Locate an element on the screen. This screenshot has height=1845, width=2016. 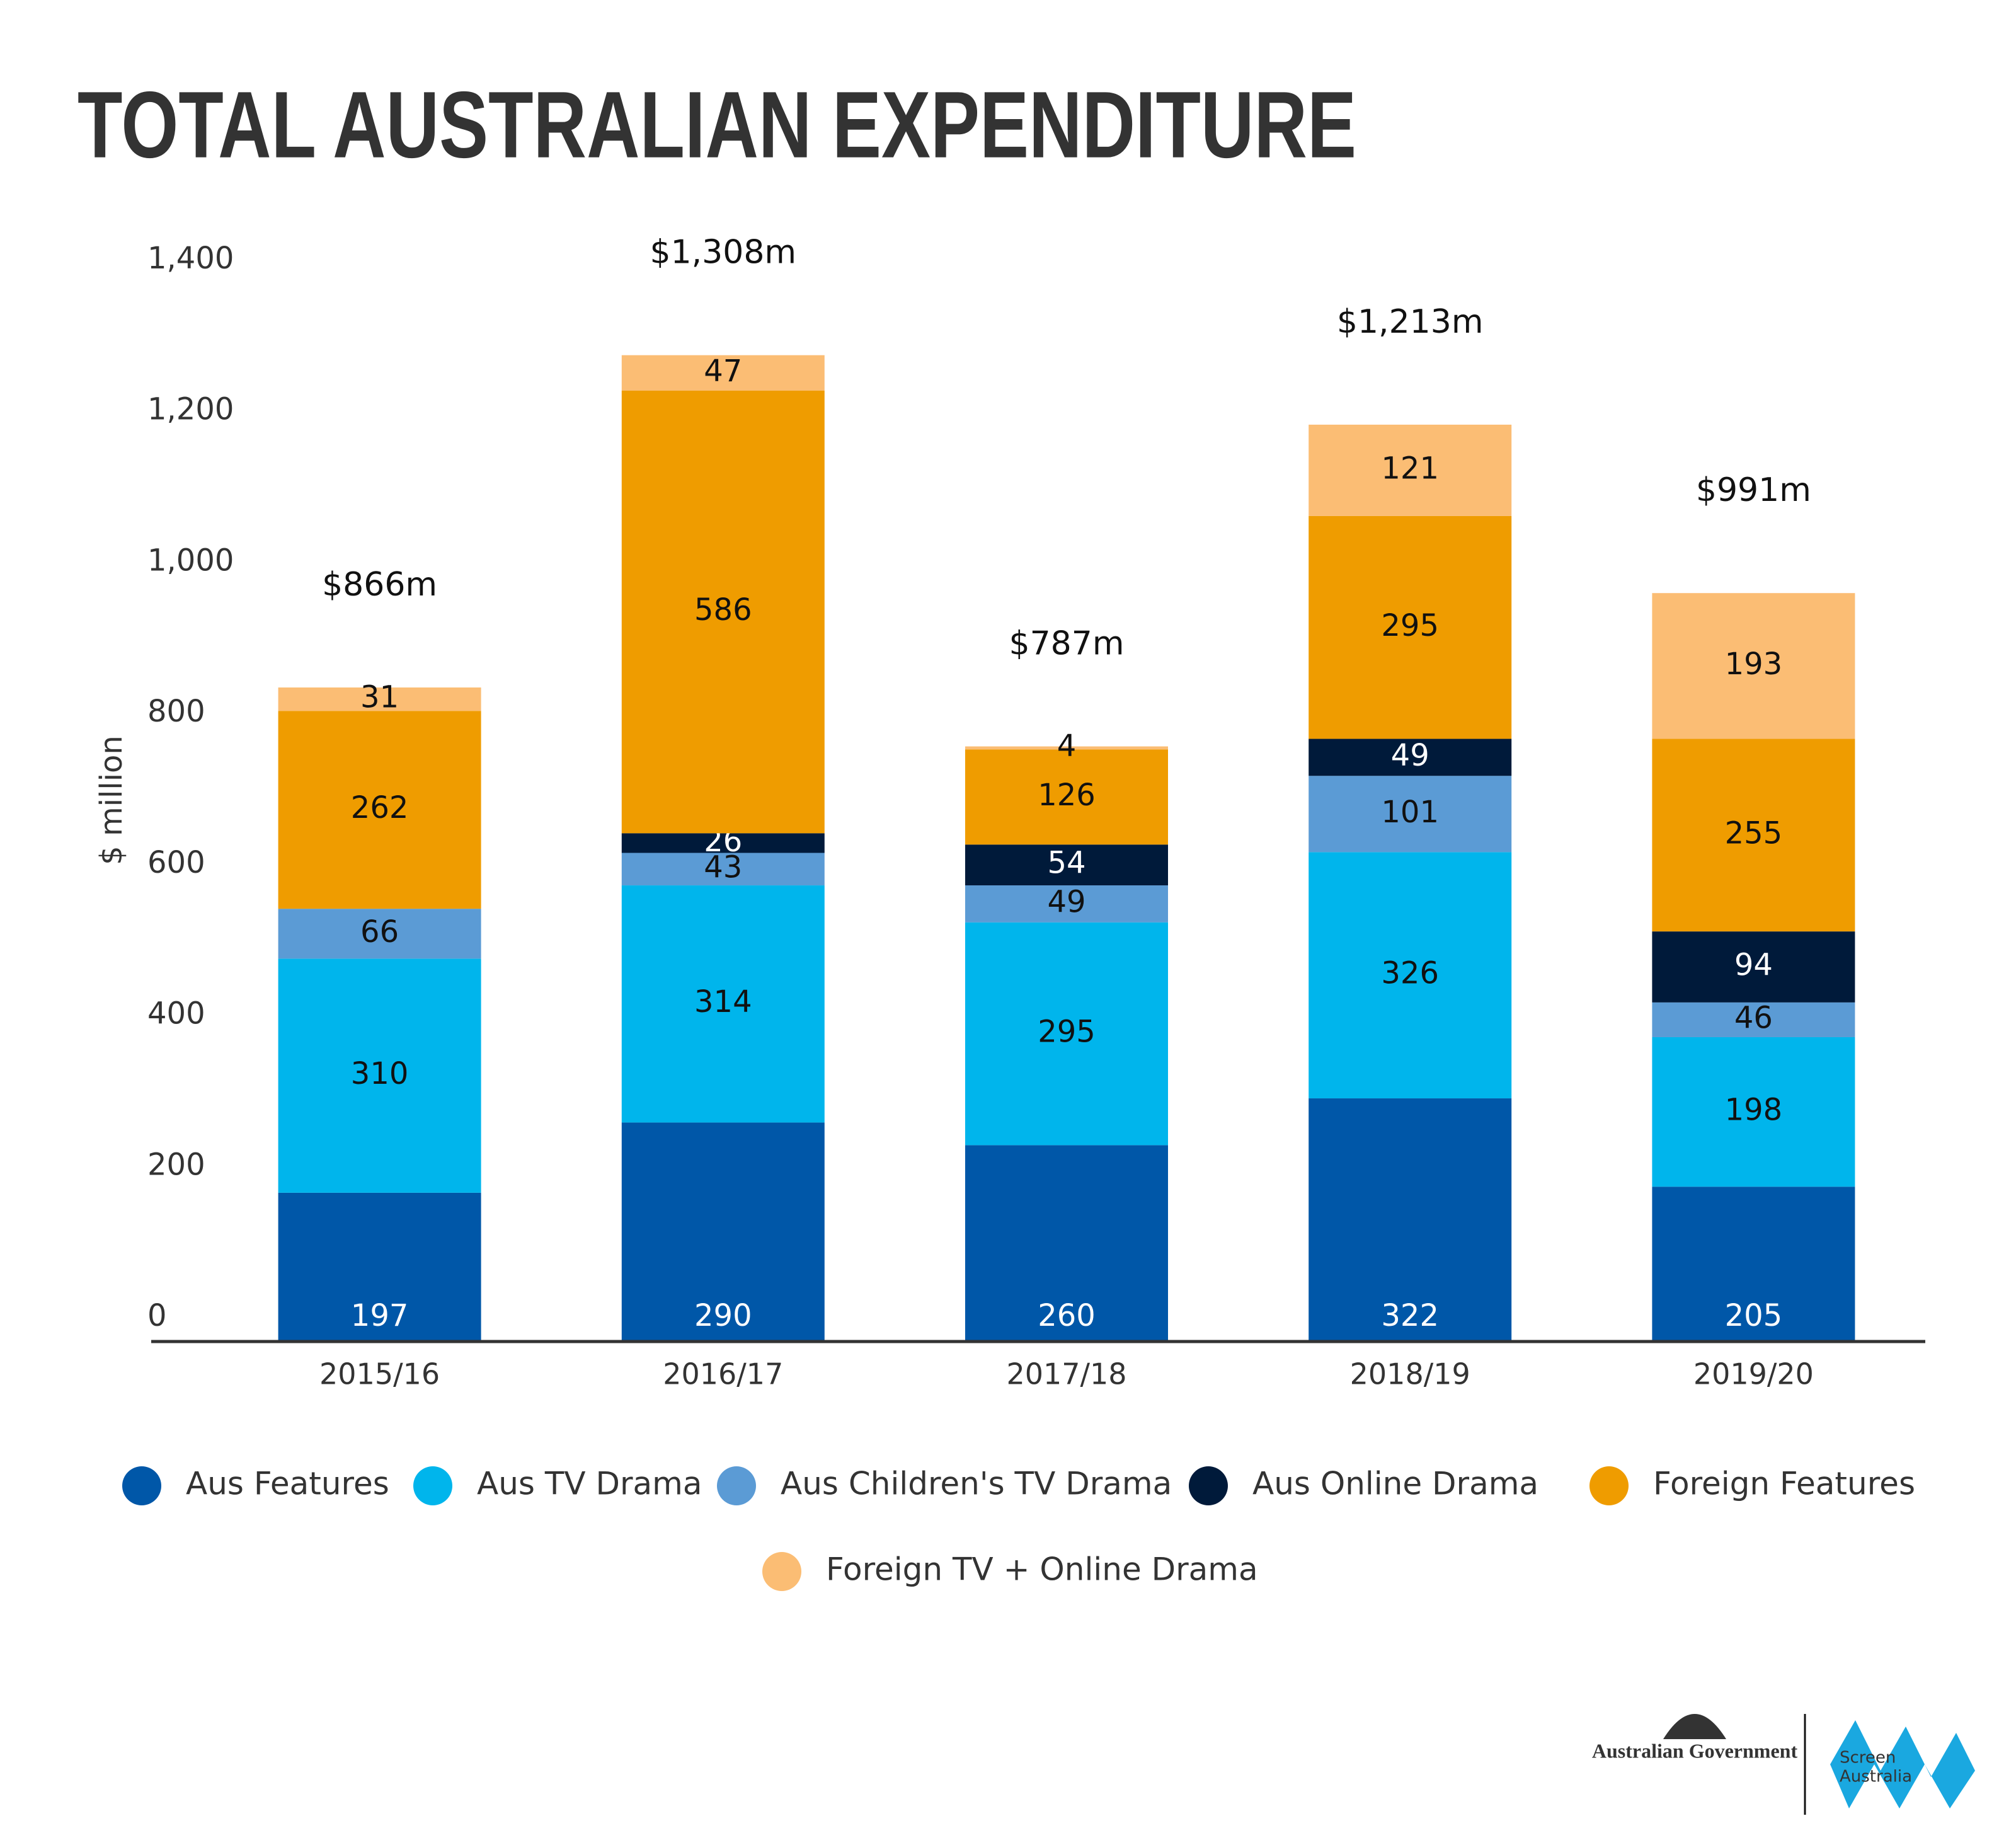
government-logo-text: Australian Government is located at coordinates (1695, 1751).